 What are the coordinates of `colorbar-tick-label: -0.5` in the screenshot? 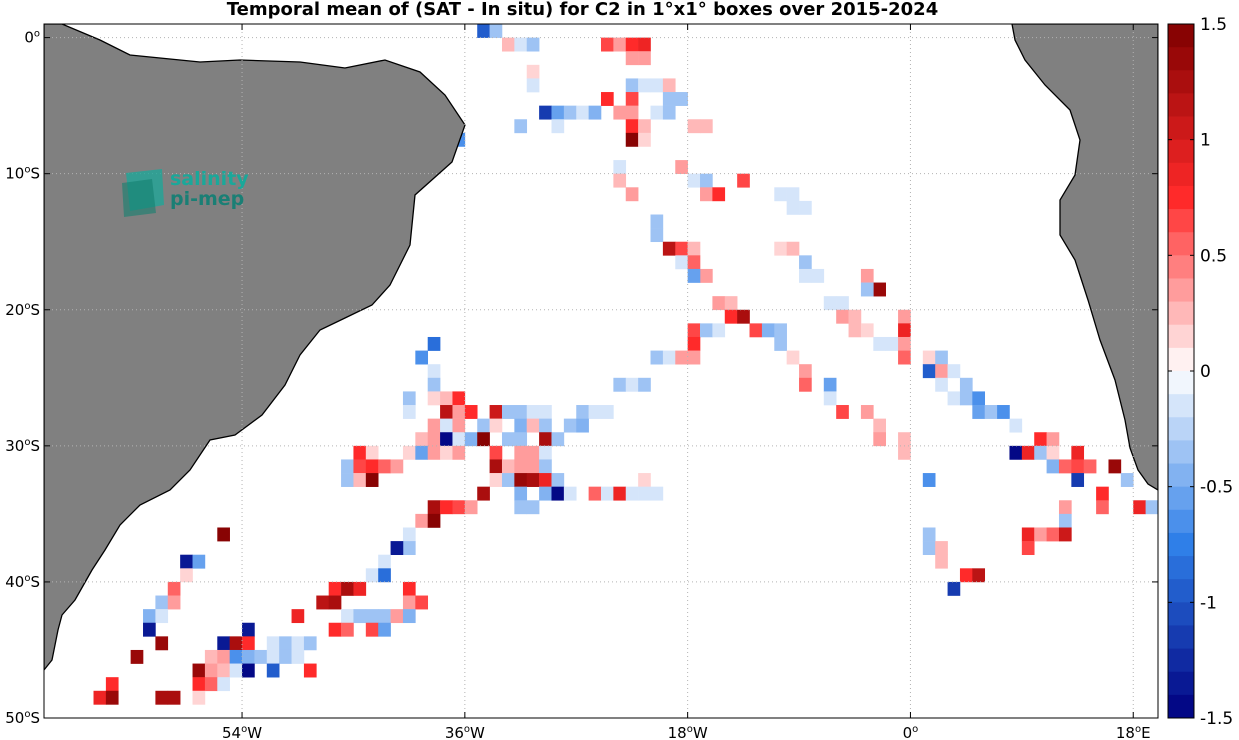 It's located at (1216, 488).